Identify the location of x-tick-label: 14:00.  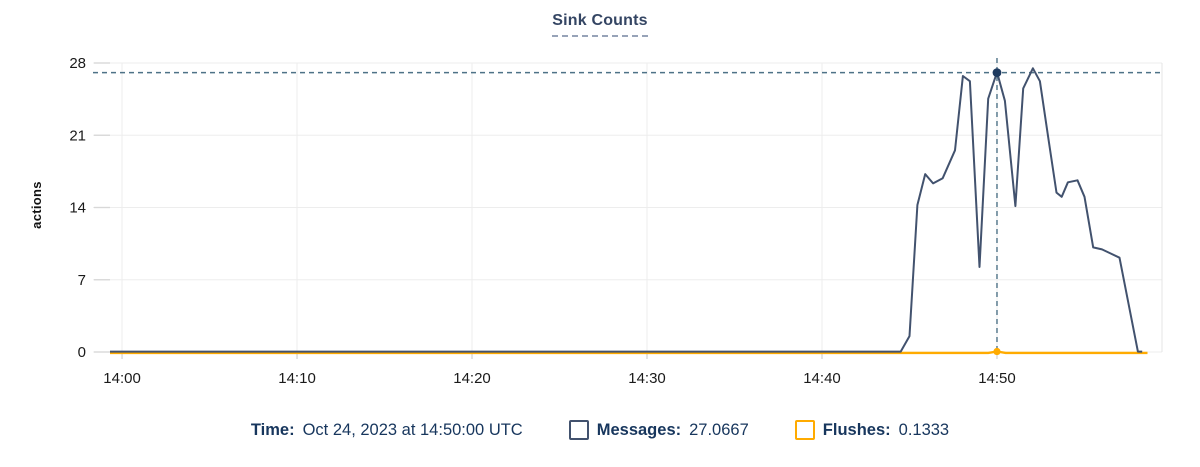
(122, 378).